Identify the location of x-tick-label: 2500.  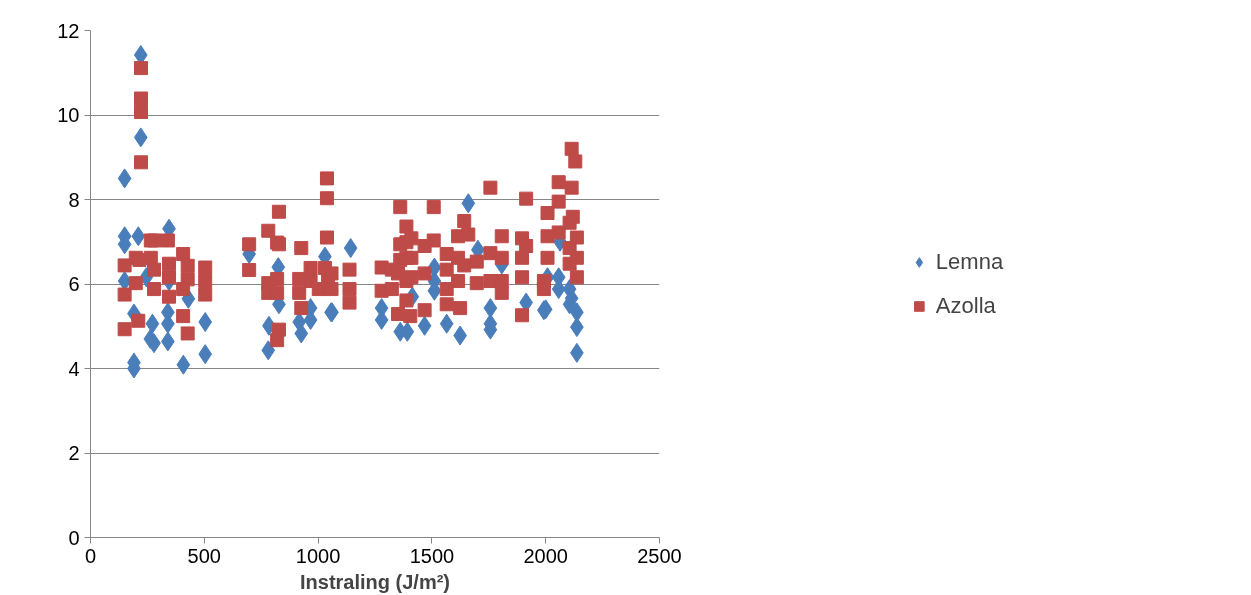
(659, 555).